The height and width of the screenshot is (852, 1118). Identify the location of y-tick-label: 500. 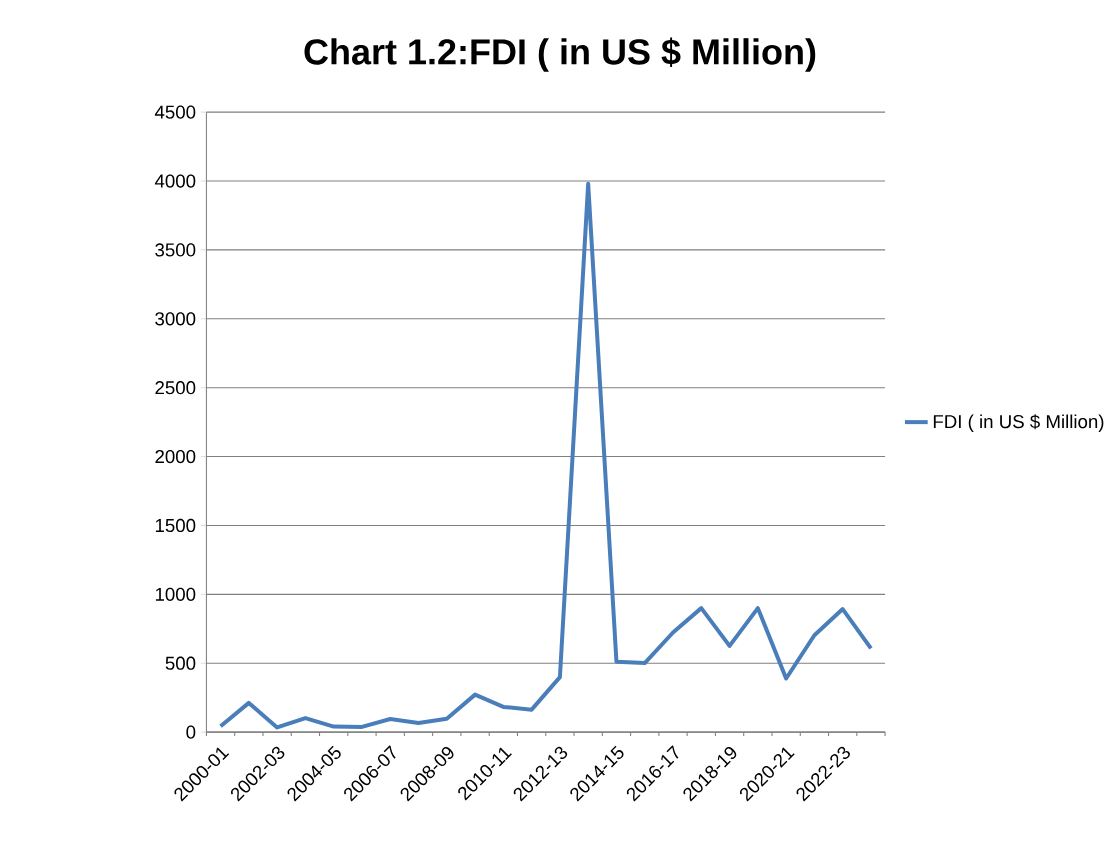
(180, 663).